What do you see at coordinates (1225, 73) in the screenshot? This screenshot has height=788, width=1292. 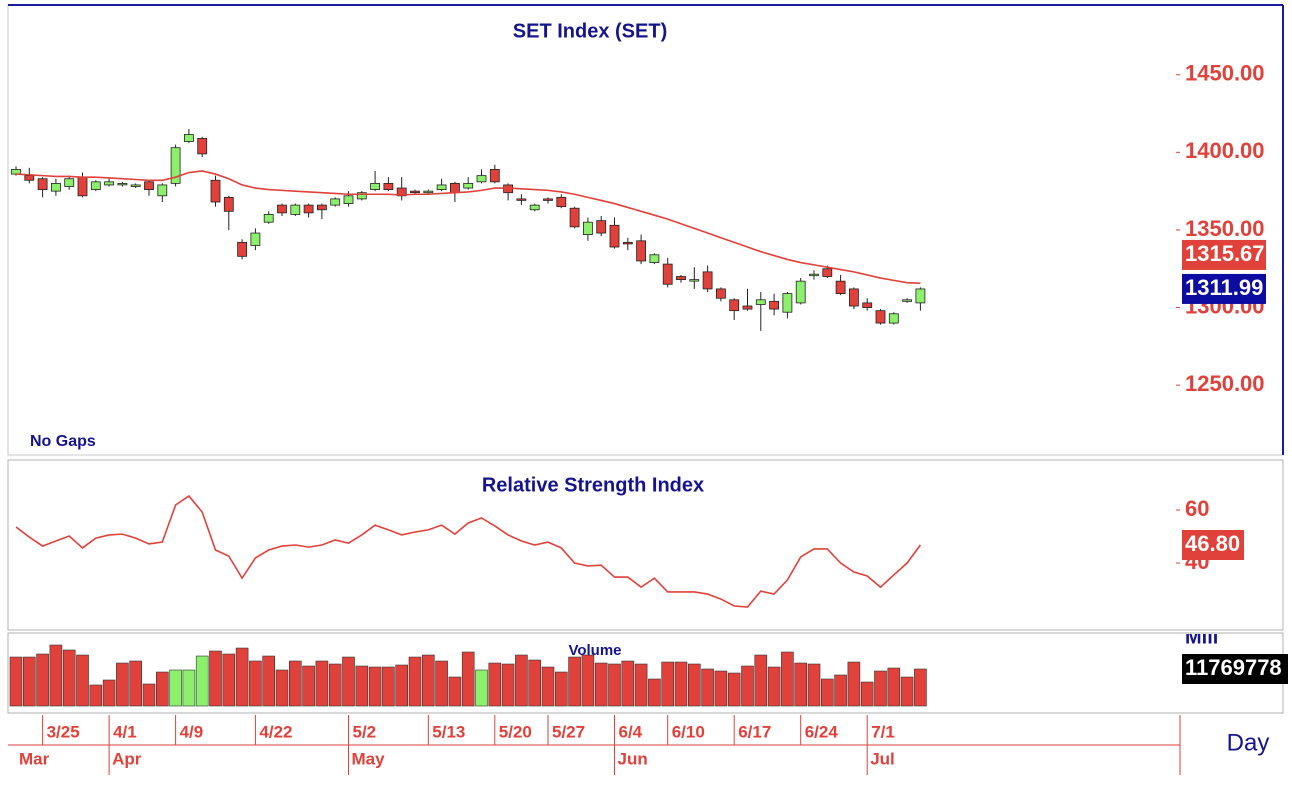 I see `y-tick-label: 1450.00` at bounding box center [1225, 73].